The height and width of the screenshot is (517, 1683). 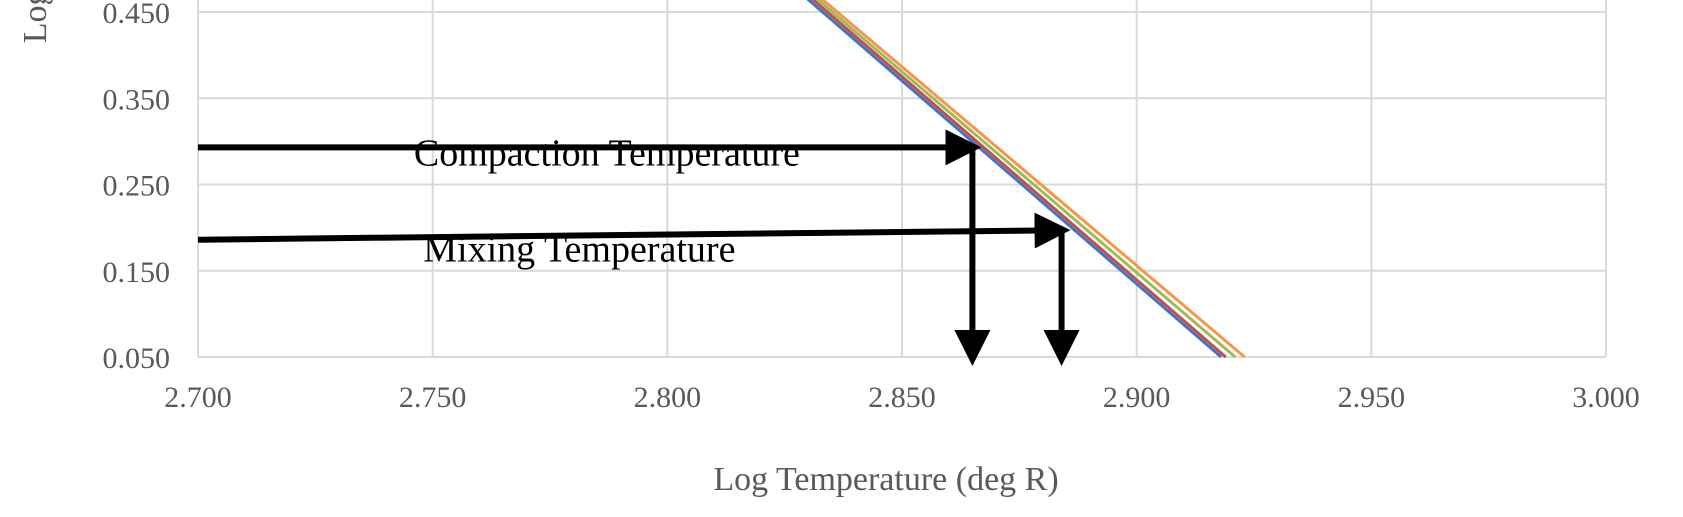 I want to click on annotations: Compaction Temperature Mixing Temperature, so click(x=607, y=202).